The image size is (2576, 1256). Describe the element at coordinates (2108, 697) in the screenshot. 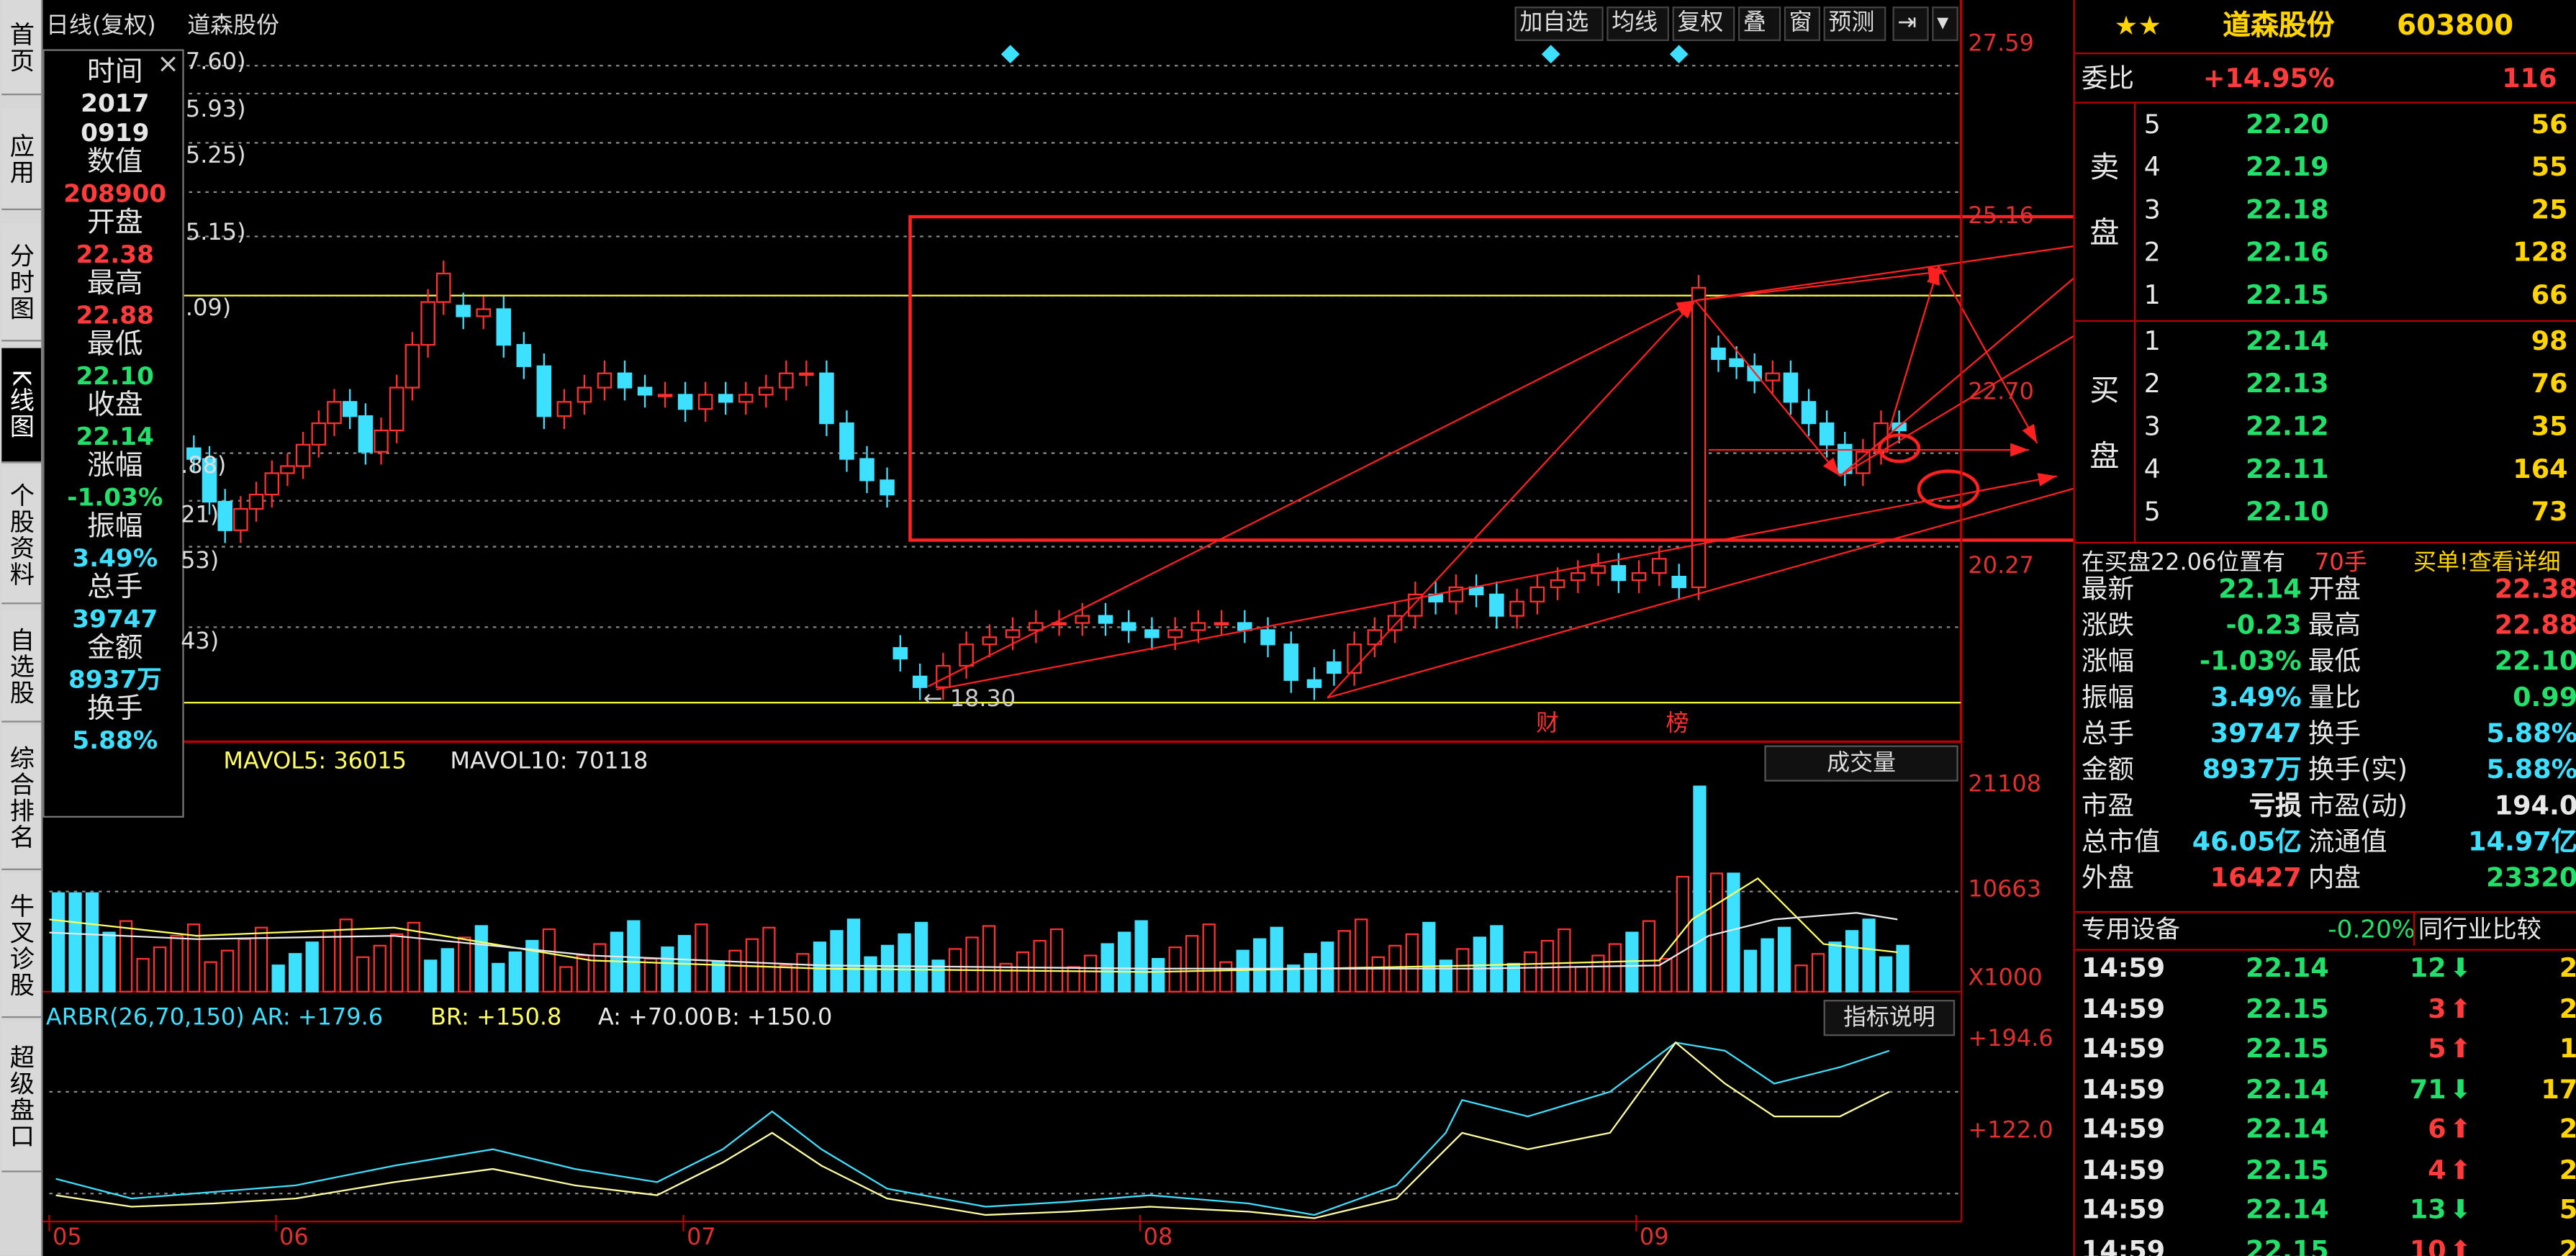

I see `quote-label-3: 振幅` at that location.